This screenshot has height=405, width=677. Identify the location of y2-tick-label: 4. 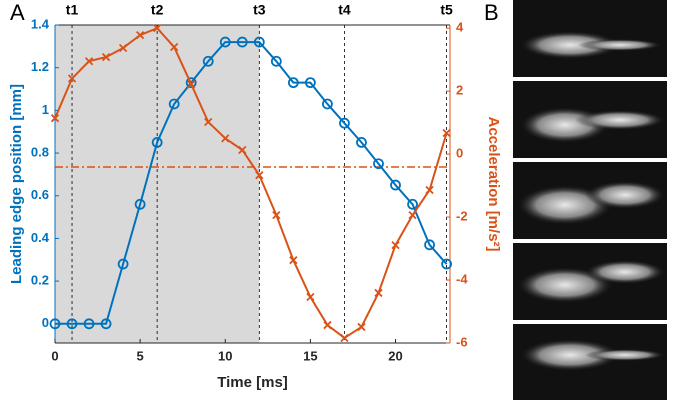
(460, 27).